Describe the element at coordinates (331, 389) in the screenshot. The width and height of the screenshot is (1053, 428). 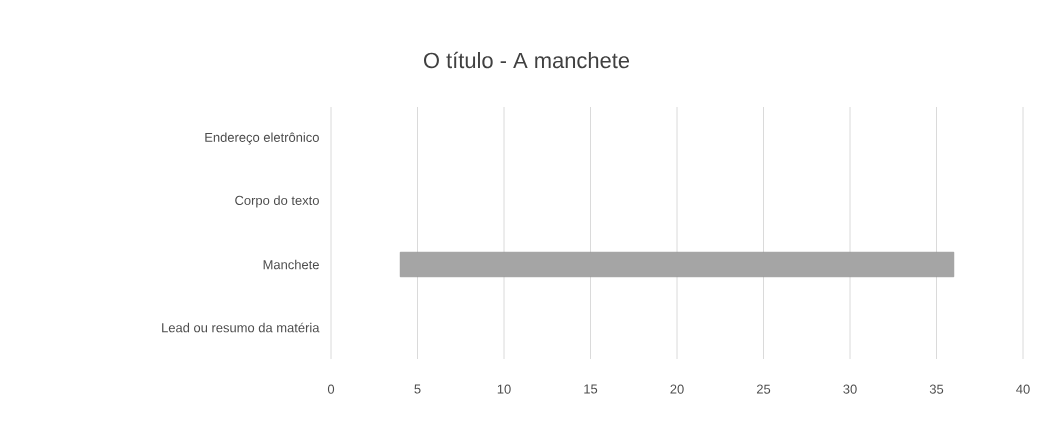
I see `x-tick-label: 0` at that location.